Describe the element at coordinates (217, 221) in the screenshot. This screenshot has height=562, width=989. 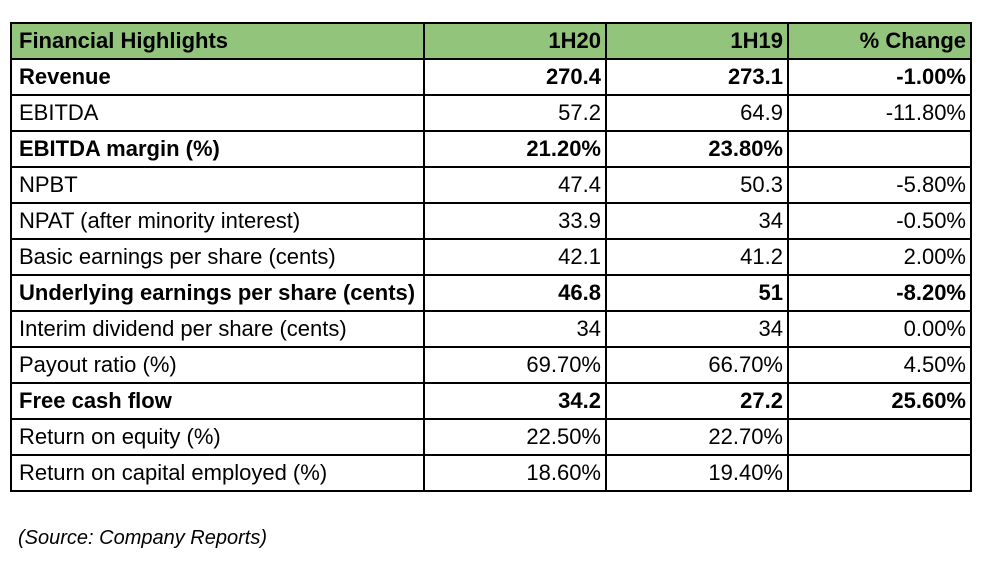
I see `row-label: NPAT (after minority interest)` at that location.